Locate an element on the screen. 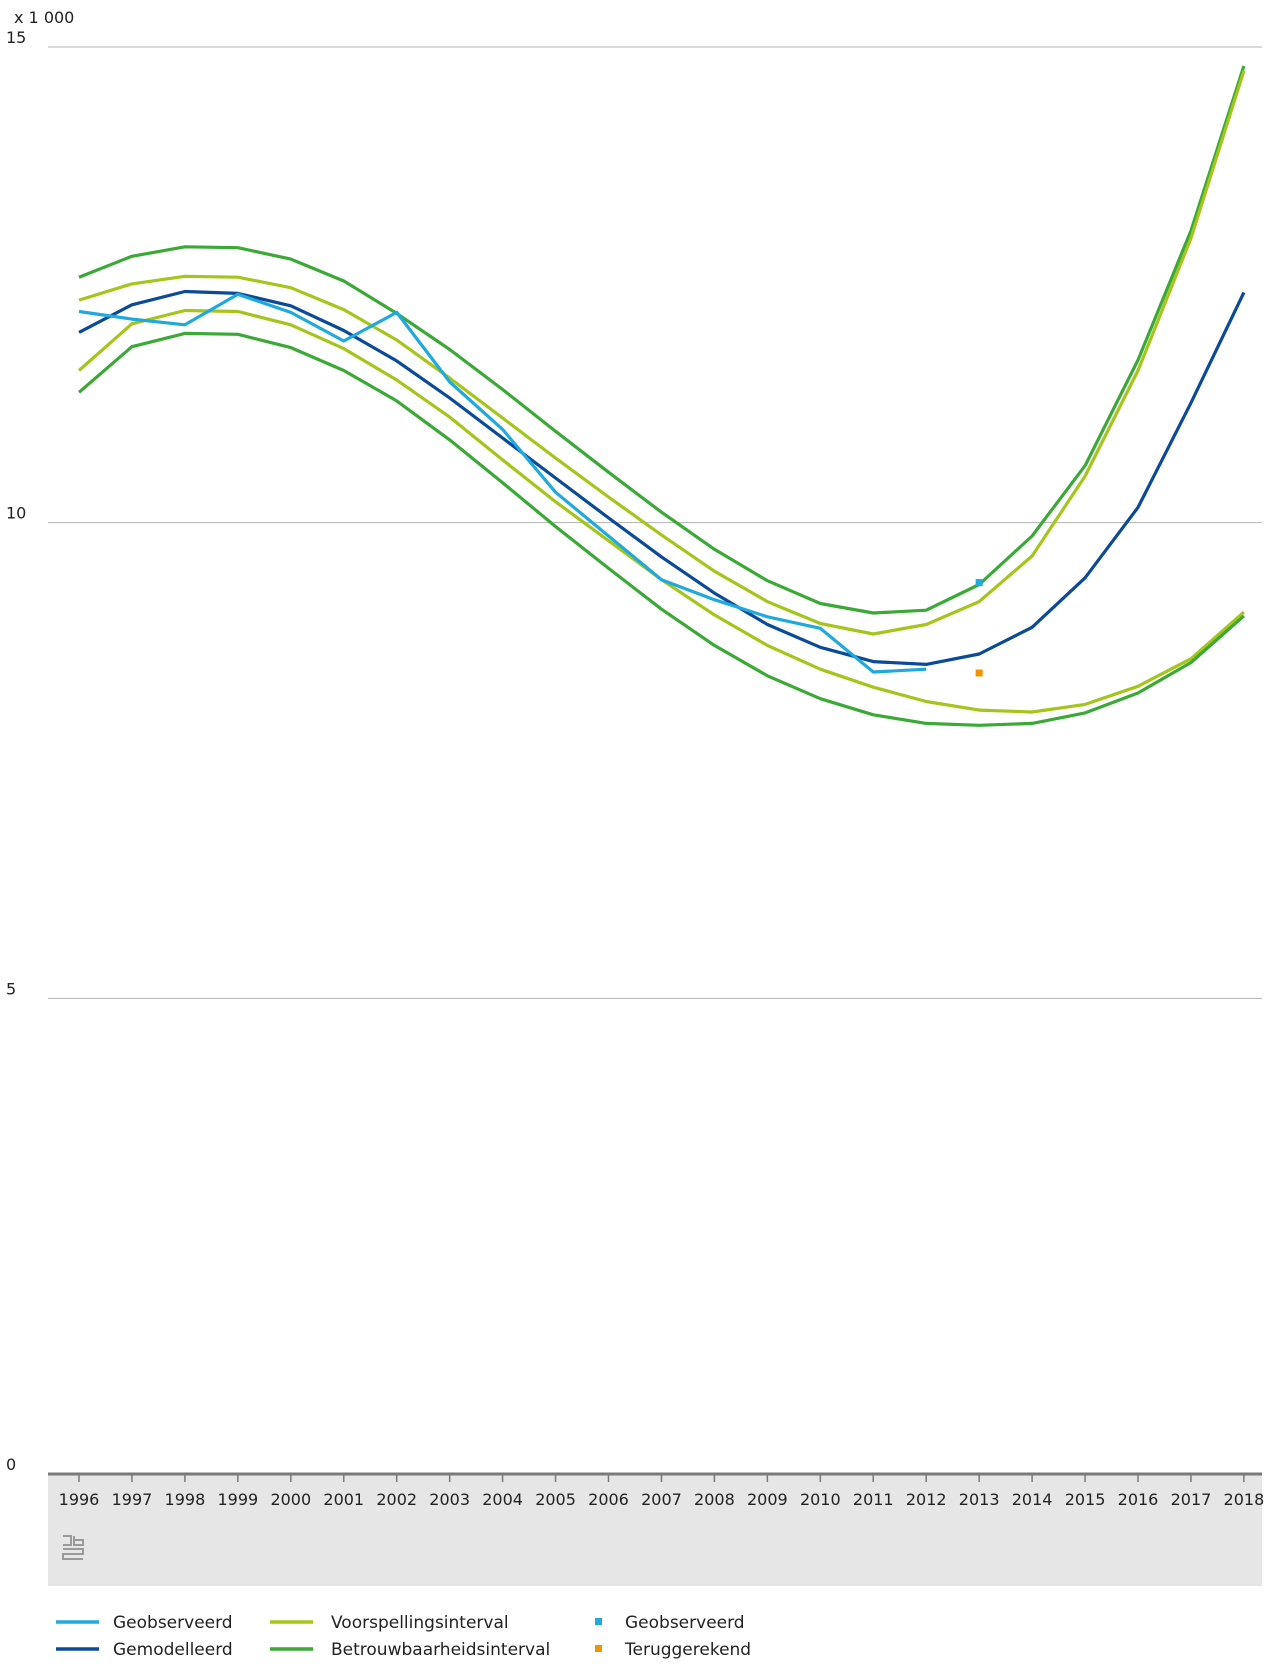 The height and width of the screenshot is (1664, 1267). x-tick-label: 2016 is located at coordinates (1138, 1499).